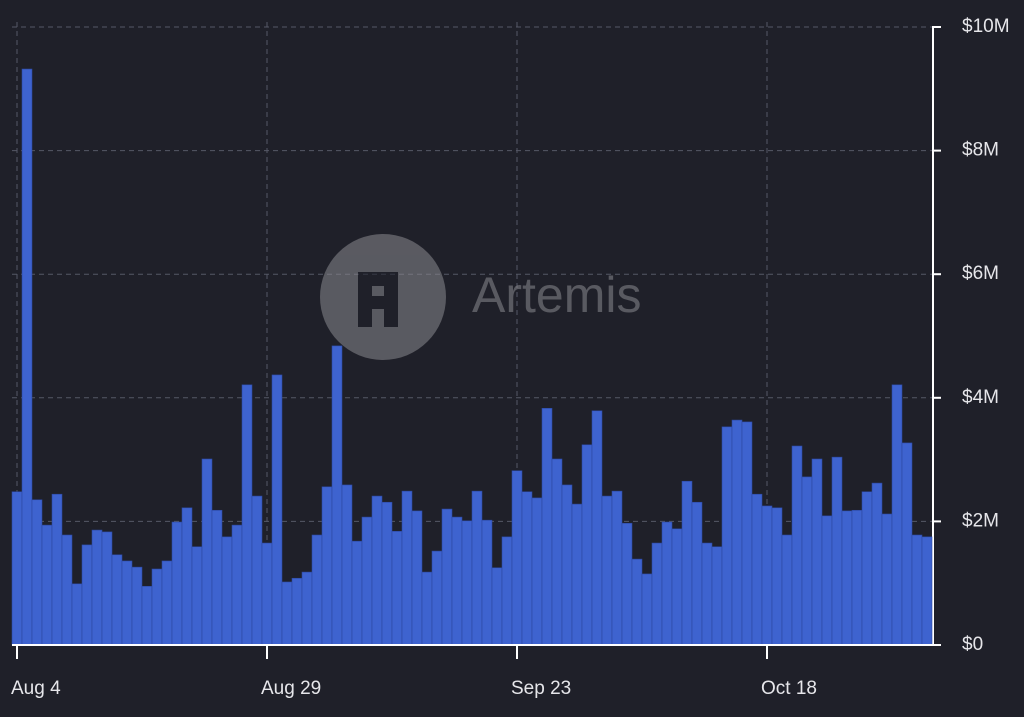 The width and height of the screenshot is (1024, 717). What do you see at coordinates (980, 273) in the screenshot?
I see `y-tick-label: $6M` at bounding box center [980, 273].